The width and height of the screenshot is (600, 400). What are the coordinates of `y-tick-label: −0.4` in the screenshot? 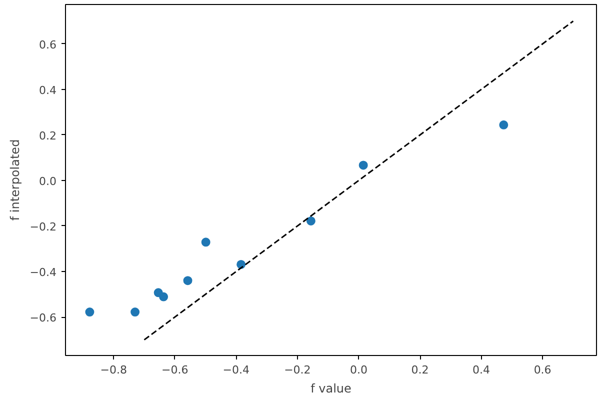 It's located at (43, 273).